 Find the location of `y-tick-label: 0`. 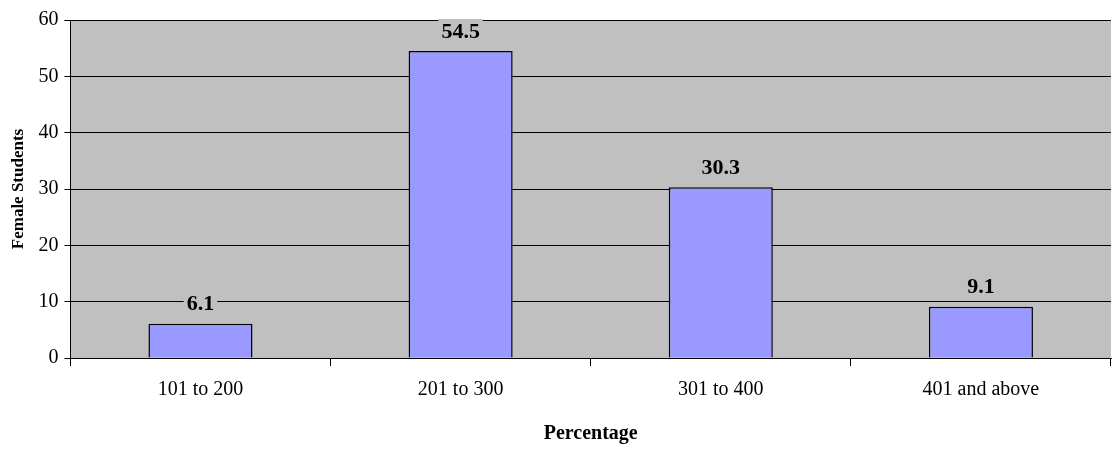

y-tick-label: 0 is located at coordinates (53, 356).